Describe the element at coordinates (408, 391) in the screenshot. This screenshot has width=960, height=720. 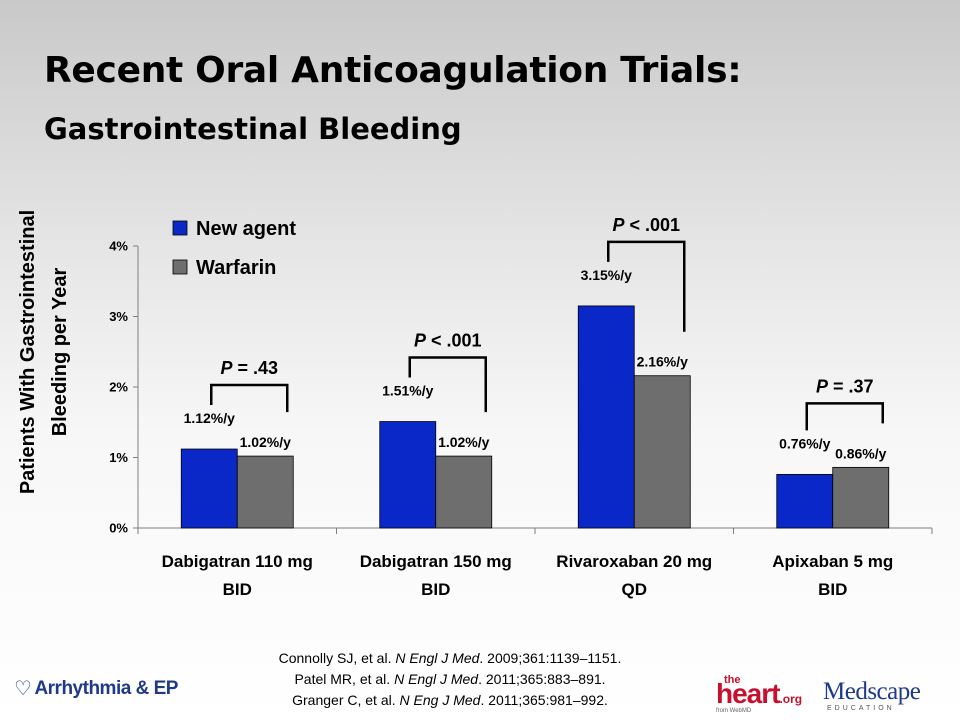
I see `data-label-new-agent: 1.51%/y` at that location.